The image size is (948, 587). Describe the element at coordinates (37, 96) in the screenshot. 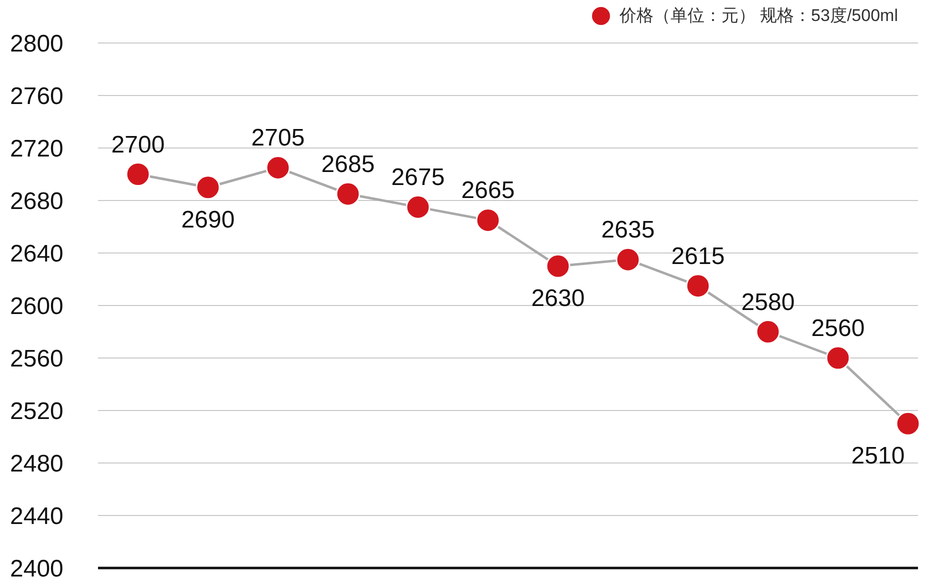

I see `y-tick-label: 2760` at that location.